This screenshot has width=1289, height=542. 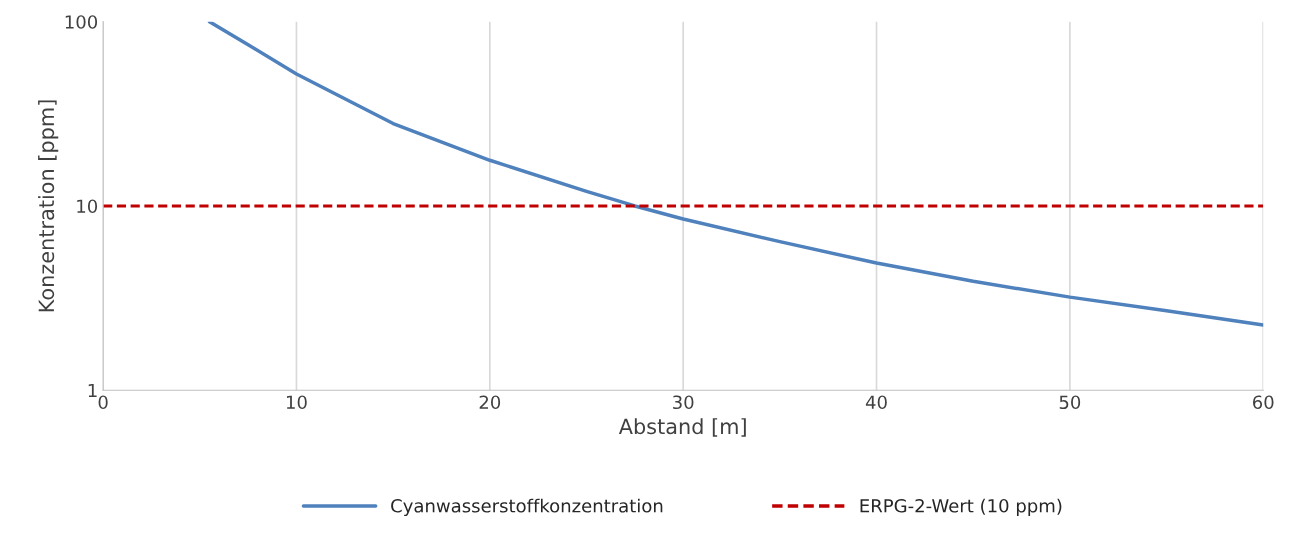 What do you see at coordinates (48, 206) in the screenshot?
I see `y-axis-title: Konzentration [ppm]` at bounding box center [48, 206].